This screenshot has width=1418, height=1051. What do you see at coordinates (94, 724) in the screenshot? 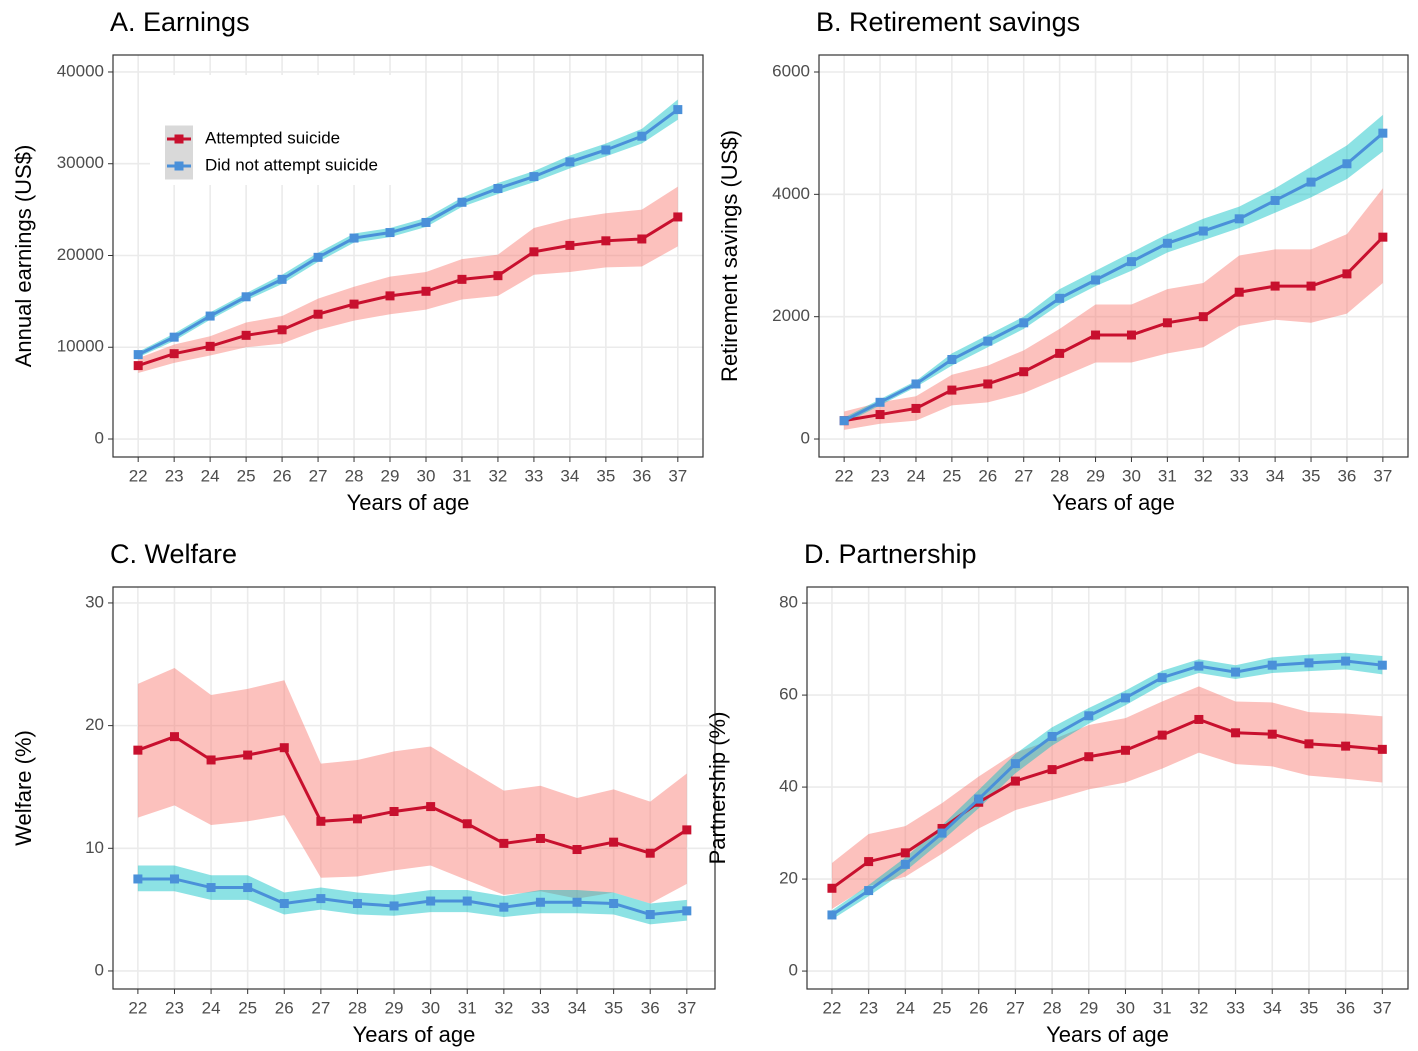
I see `y-tick-label: 20` at bounding box center [94, 724].